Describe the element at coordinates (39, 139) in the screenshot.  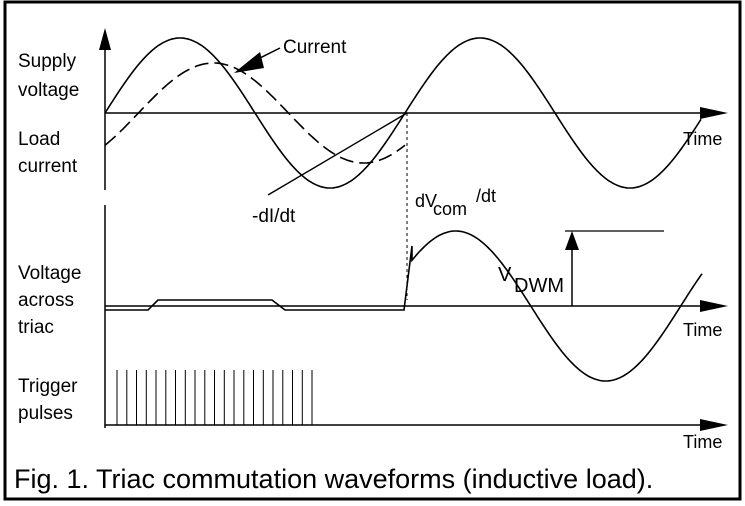
I see `load-current-label-1: Load` at that location.